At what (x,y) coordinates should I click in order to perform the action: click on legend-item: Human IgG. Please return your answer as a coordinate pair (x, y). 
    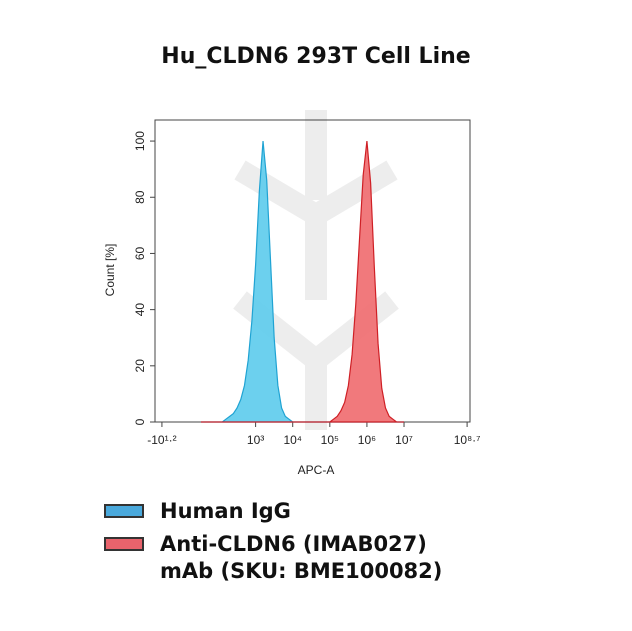
    Looking at the image, I should click on (304, 511).